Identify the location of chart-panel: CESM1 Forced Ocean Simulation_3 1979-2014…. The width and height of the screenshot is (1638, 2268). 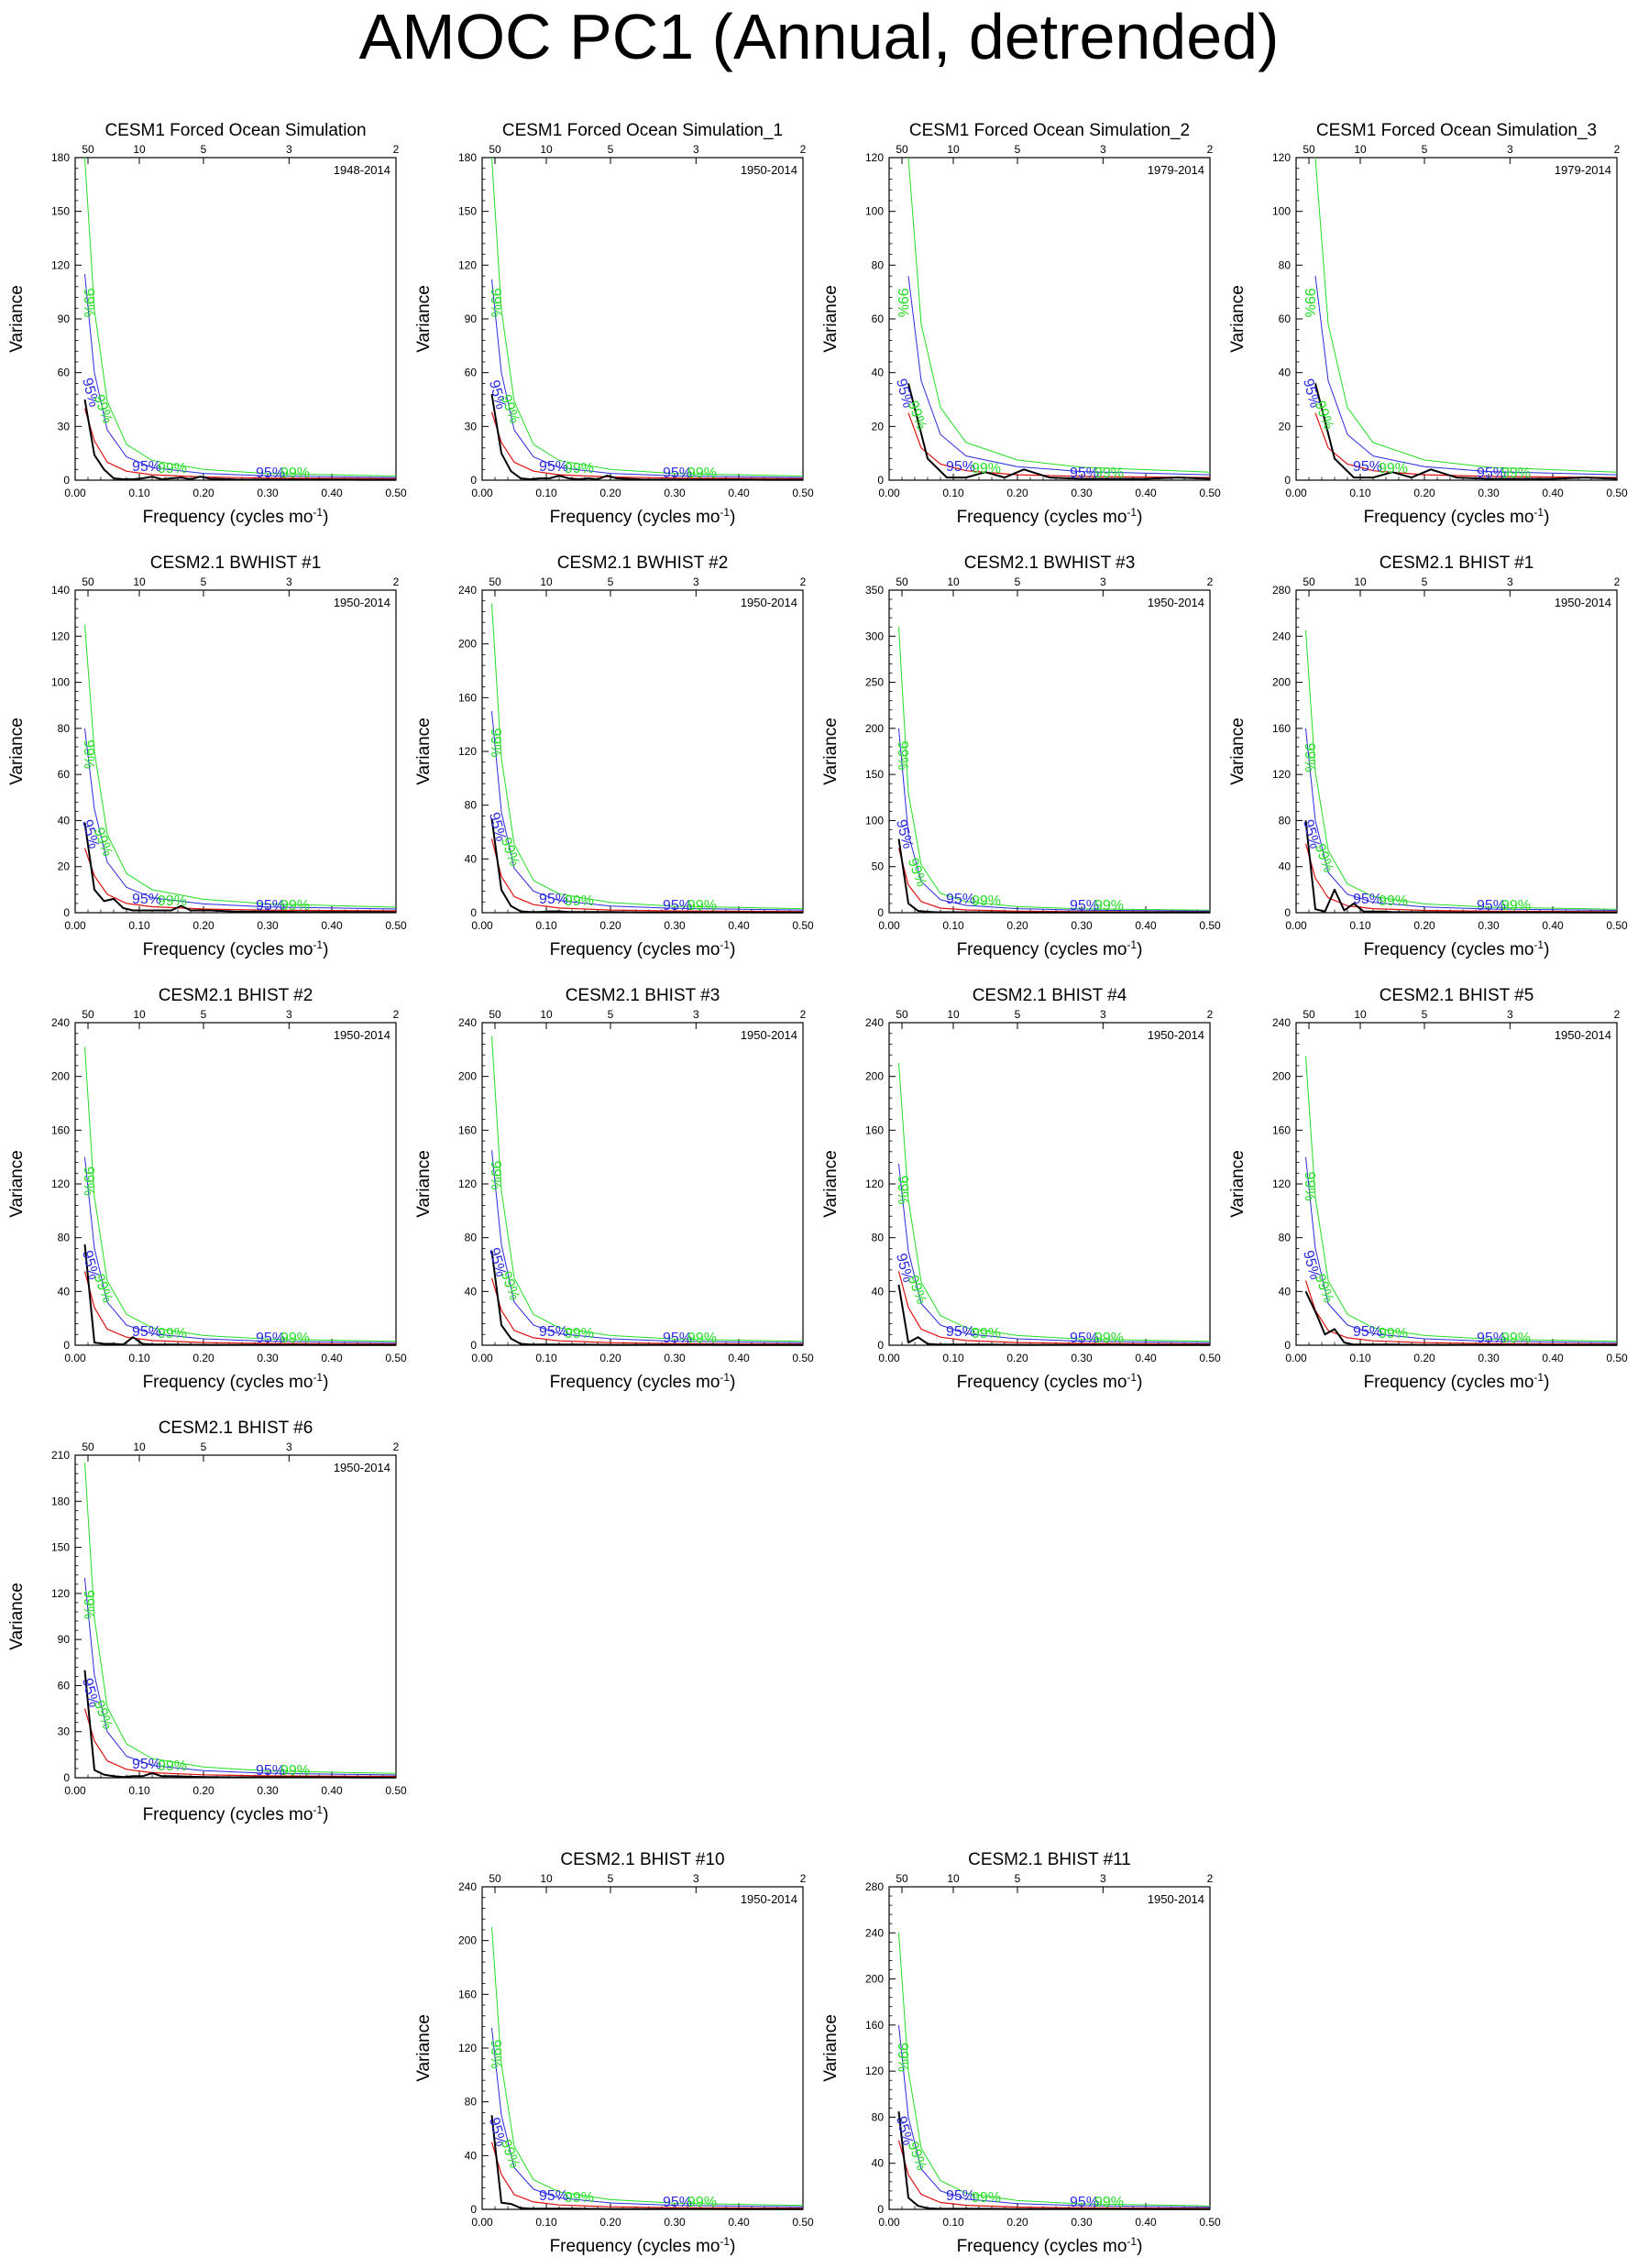
(1428, 324).